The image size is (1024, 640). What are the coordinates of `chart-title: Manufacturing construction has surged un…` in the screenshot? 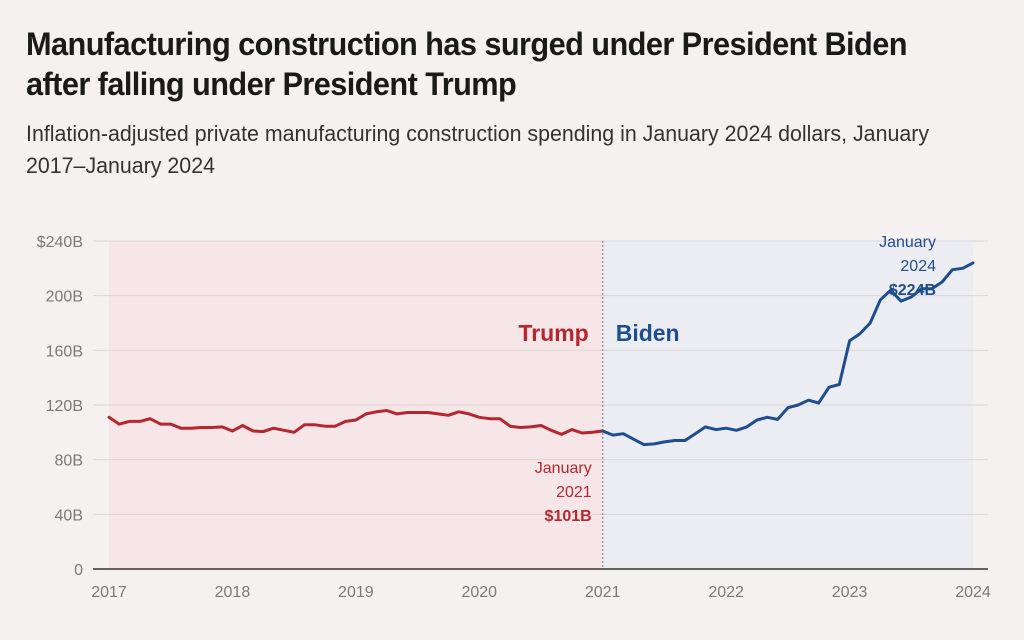 It's located at (466, 64).